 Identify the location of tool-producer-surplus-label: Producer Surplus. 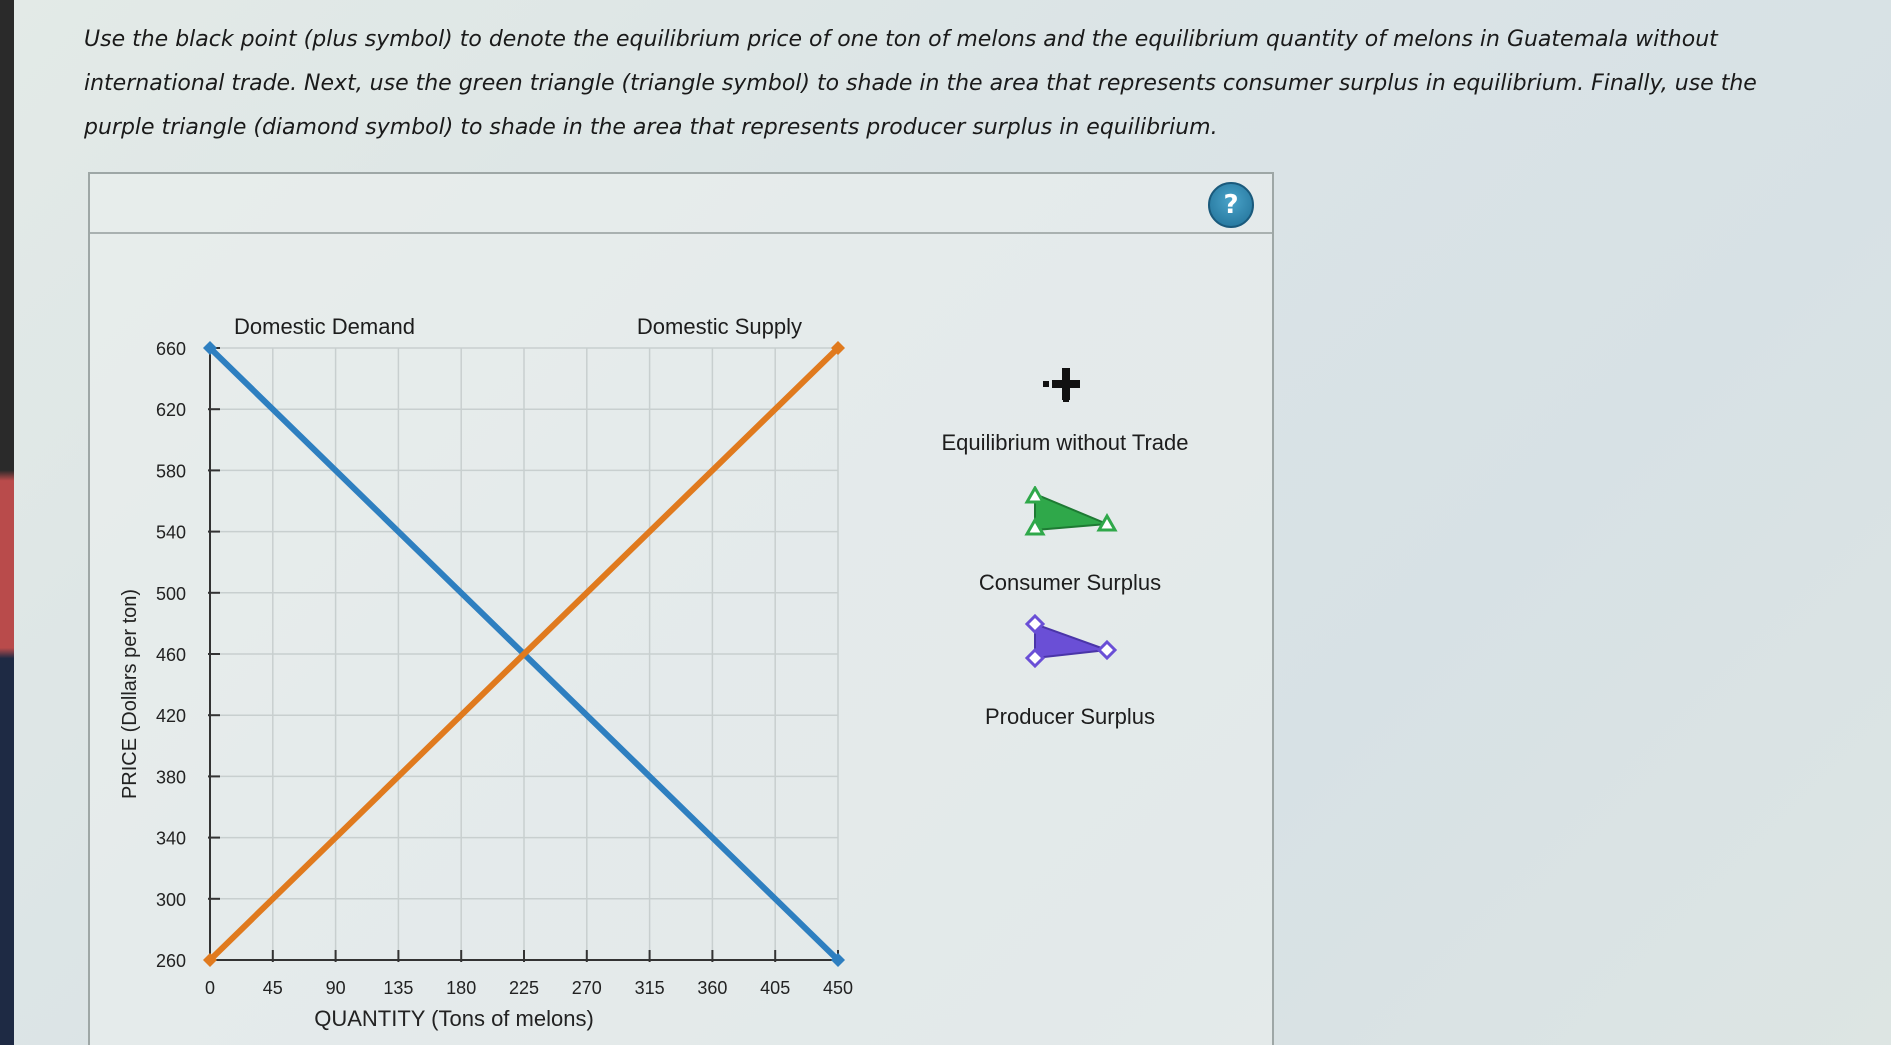
(1070, 716).